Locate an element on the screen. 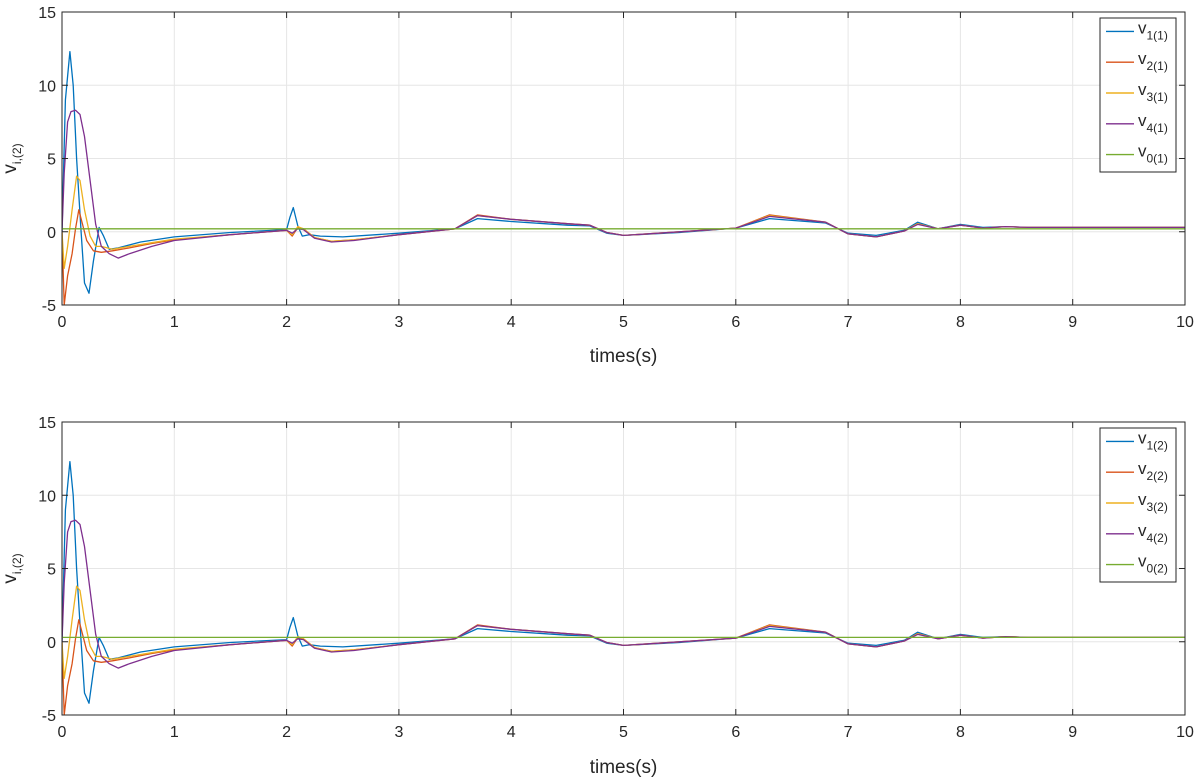  legend: v1(1)v2(1)v3(1)v4(1)v0(1) is located at coordinates (1138, 95).